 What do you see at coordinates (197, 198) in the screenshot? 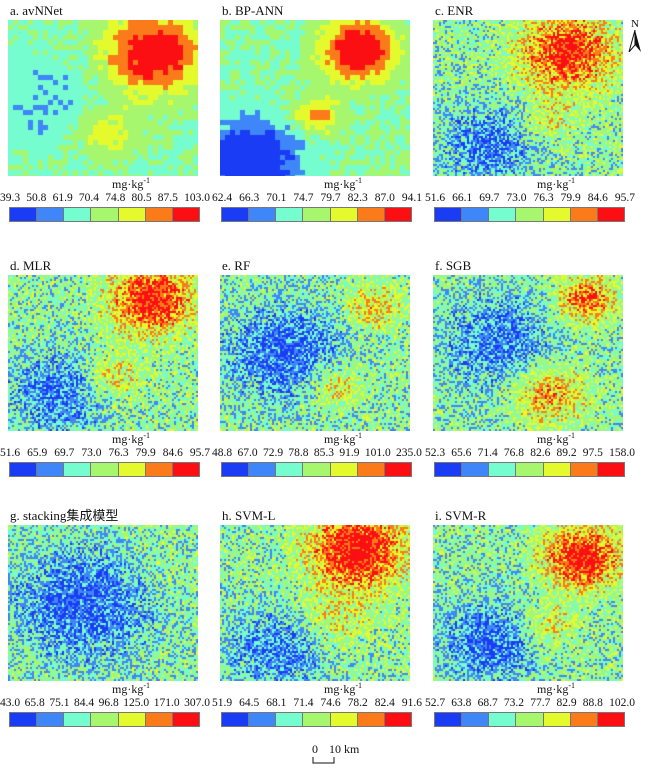
I see `legend-tick: 103.0` at bounding box center [197, 198].